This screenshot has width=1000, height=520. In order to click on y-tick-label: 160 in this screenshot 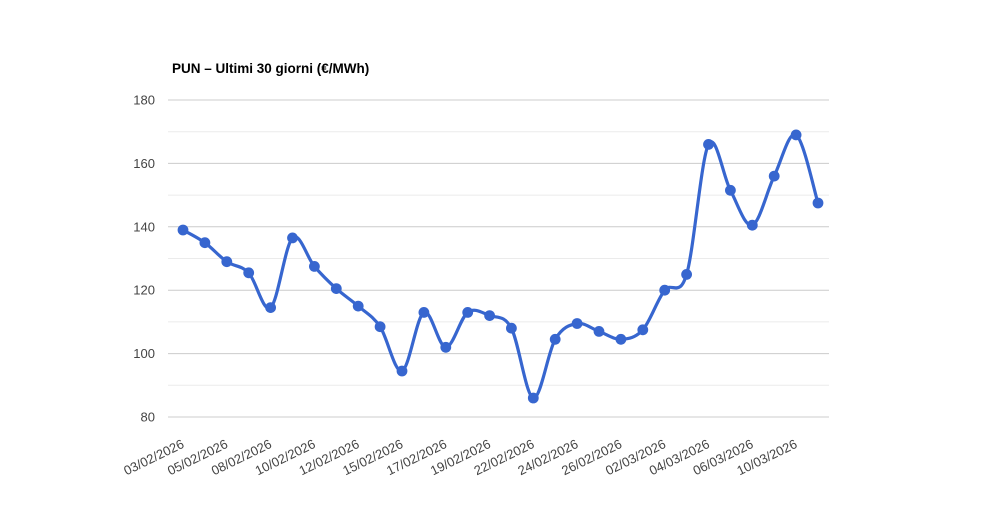, I will do `click(144, 163)`.